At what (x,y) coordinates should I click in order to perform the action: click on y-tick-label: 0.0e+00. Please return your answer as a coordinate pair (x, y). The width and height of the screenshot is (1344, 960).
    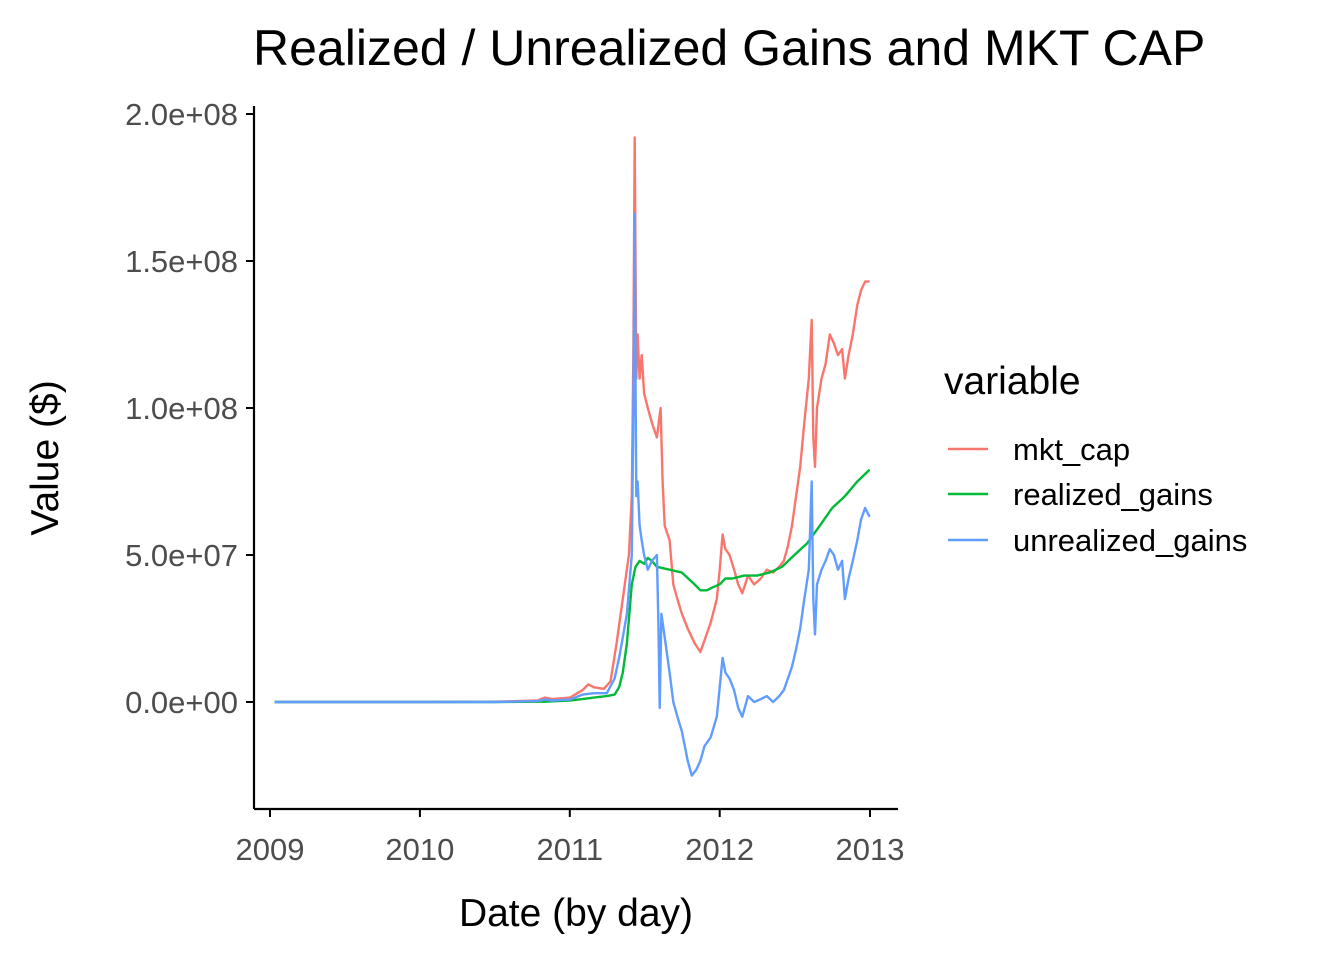
    Looking at the image, I should click on (181, 702).